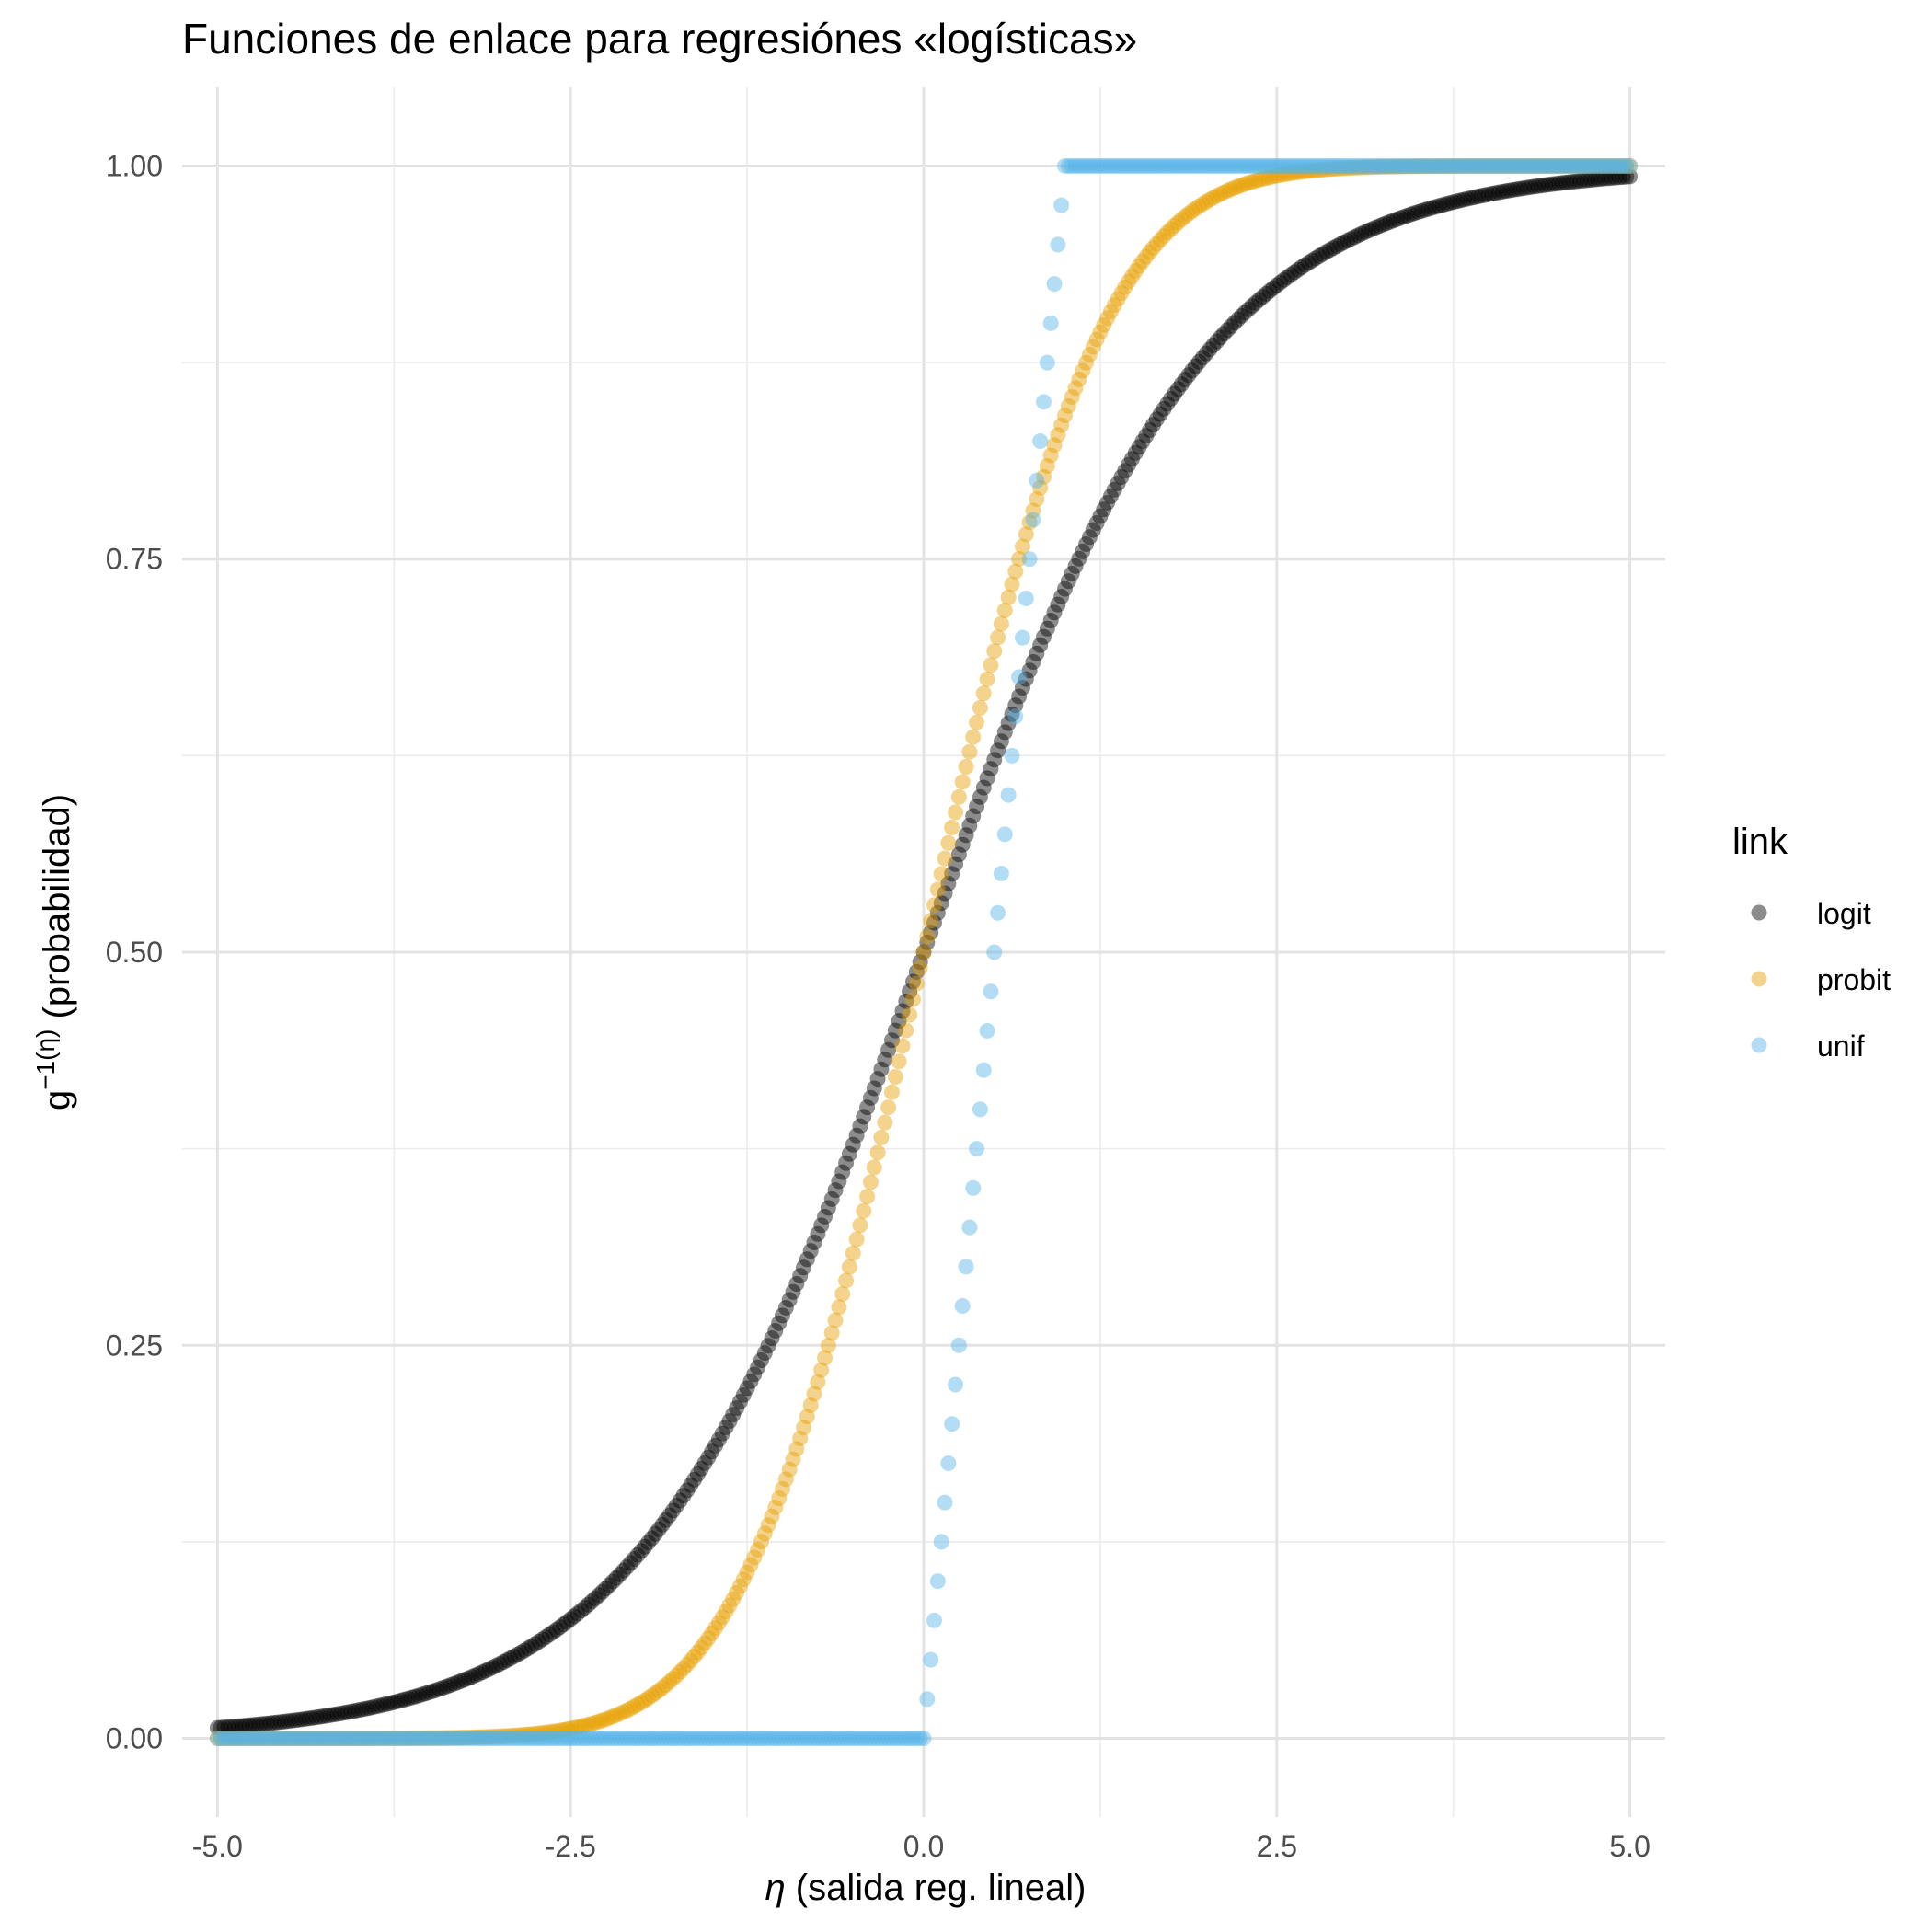  I want to click on y-tick-label: 0.25, so click(134, 1345).